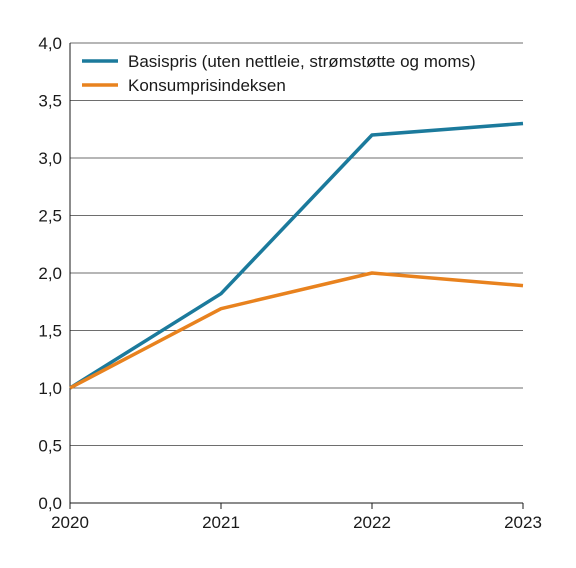 This screenshot has height=568, width=576. What do you see at coordinates (50, 216) in the screenshot?
I see `y-tick-label: 2,5` at bounding box center [50, 216].